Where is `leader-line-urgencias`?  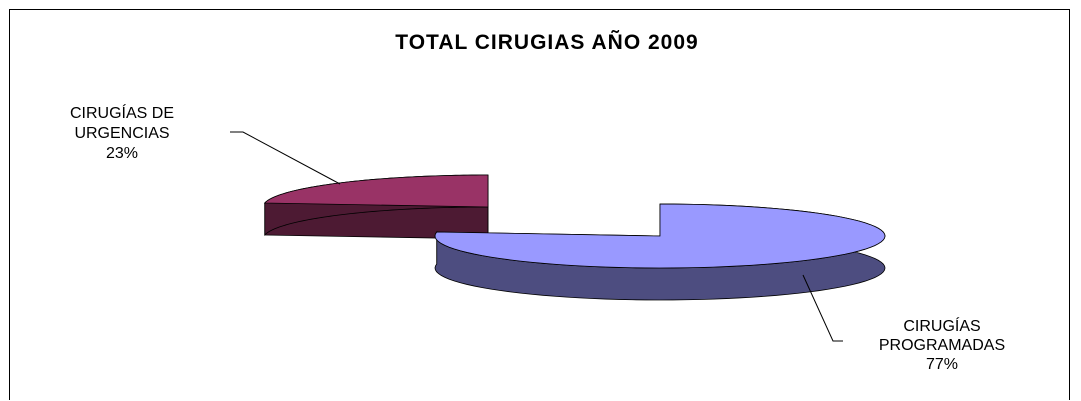
leader-line-urgencias is located at coordinates (285, 158).